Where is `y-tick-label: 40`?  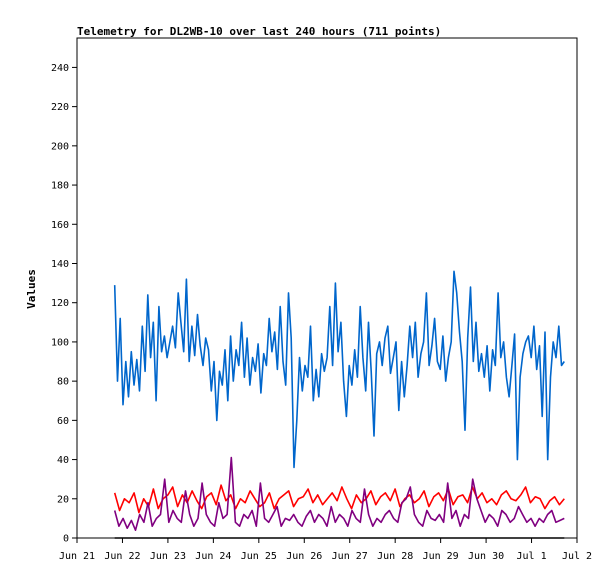 y-tick-label: 40 is located at coordinates (63, 460).